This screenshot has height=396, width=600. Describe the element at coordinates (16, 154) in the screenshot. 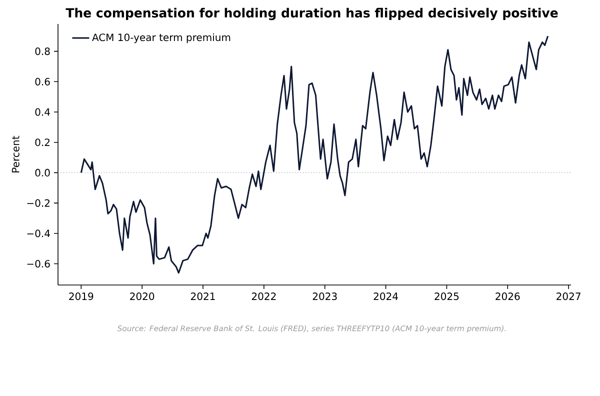

I see `y-axis-title: Percent` at that location.